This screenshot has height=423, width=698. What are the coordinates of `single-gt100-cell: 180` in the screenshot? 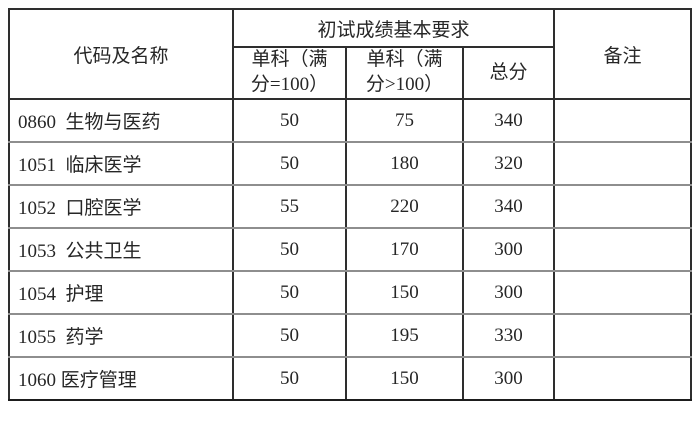 It's located at (404, 163).